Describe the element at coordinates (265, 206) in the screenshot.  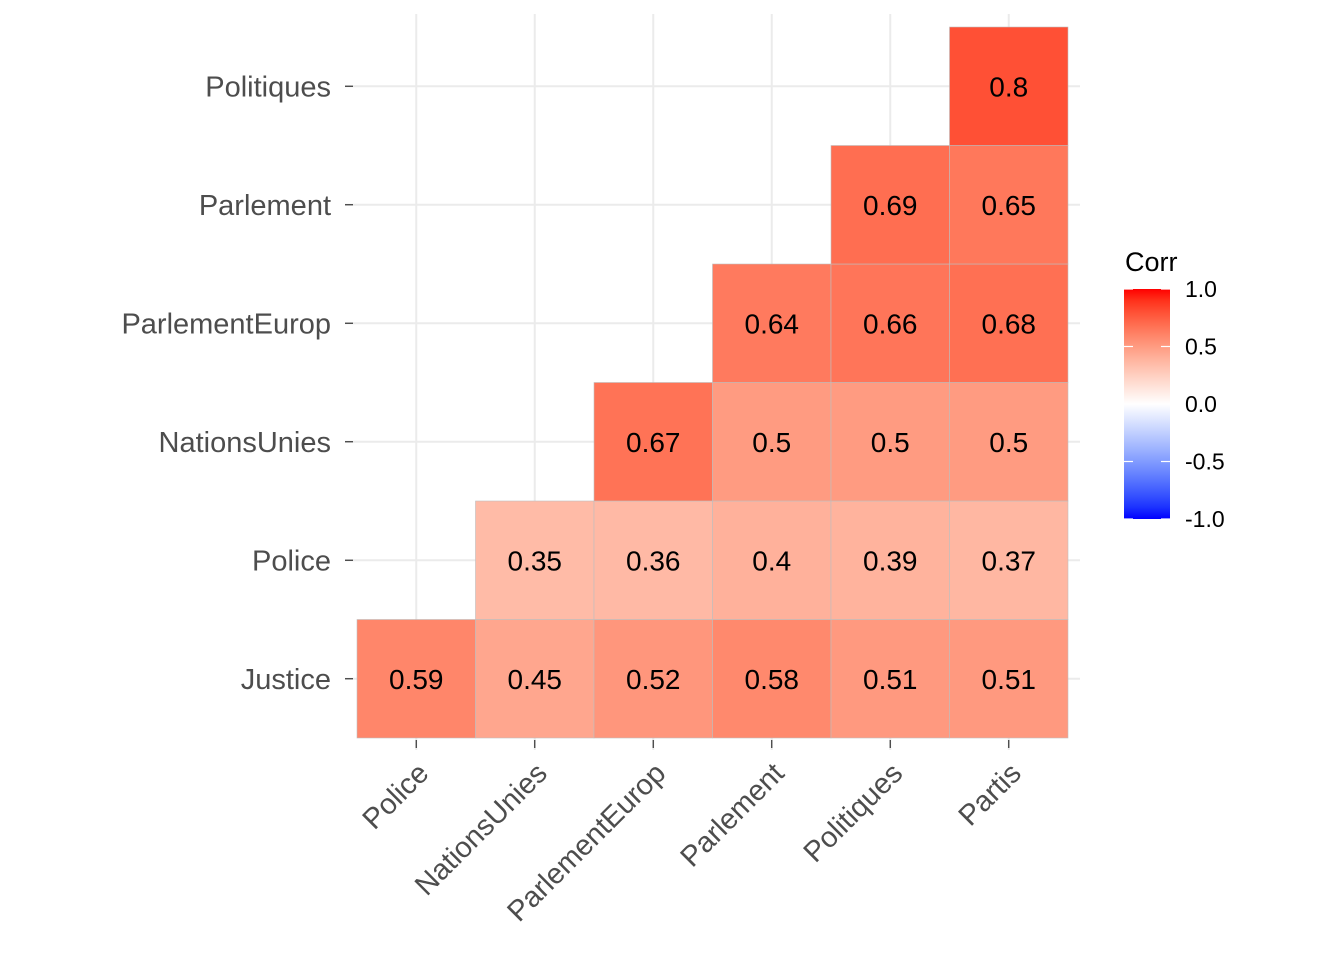
I see `y-tick-label: Parlement` at that location.